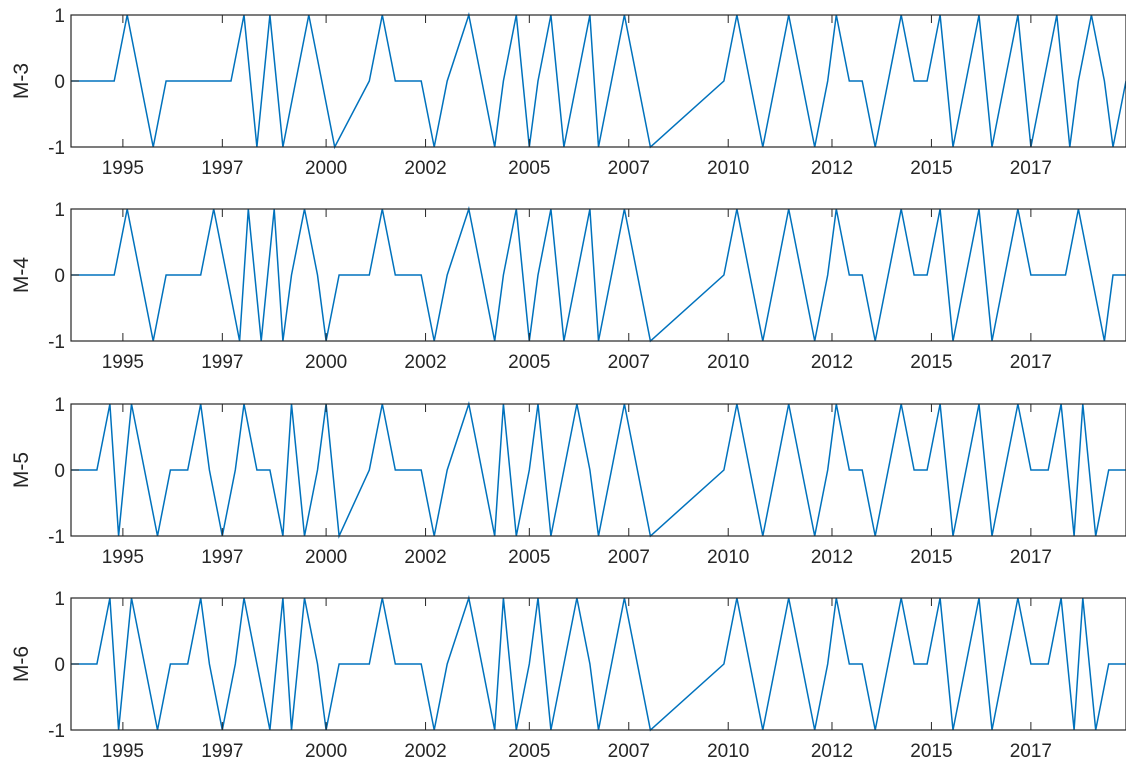 The width and height of the screenshot is (1126, 774). I want to click on y-axis-label: M-5, so click(21, 470).